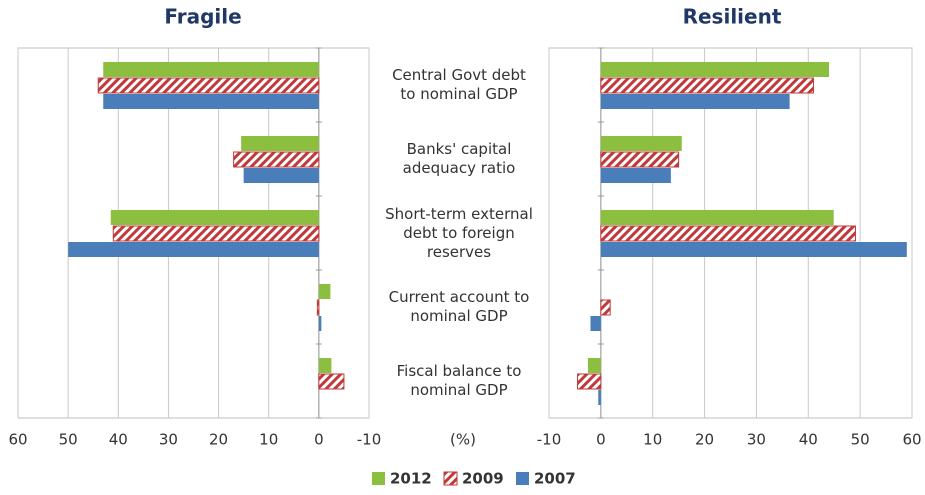 This screenshot has width=925, height=495. Describe the element at coordinates (459, 84) in the screenshot. I see `category-label: Central Govt debt to nominal GDP` at that location.